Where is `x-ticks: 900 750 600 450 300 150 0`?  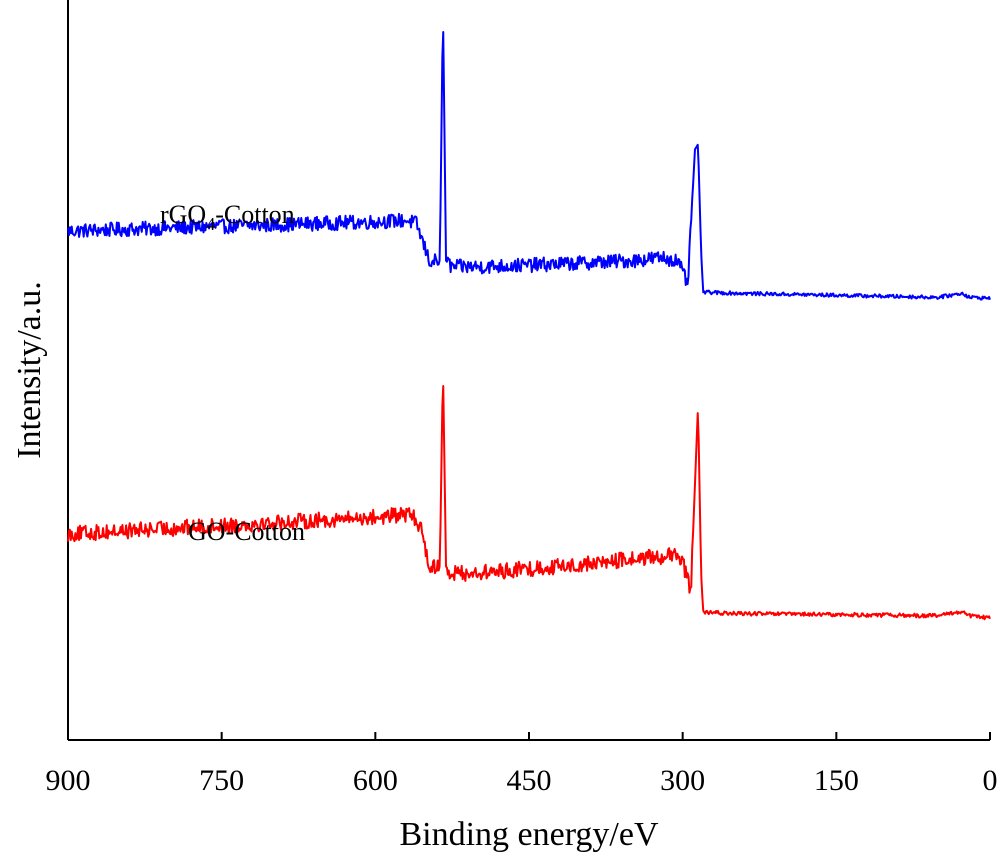
x-ticks: 900 750 600 450 300 150 0 is located at coordinates (522, 764).